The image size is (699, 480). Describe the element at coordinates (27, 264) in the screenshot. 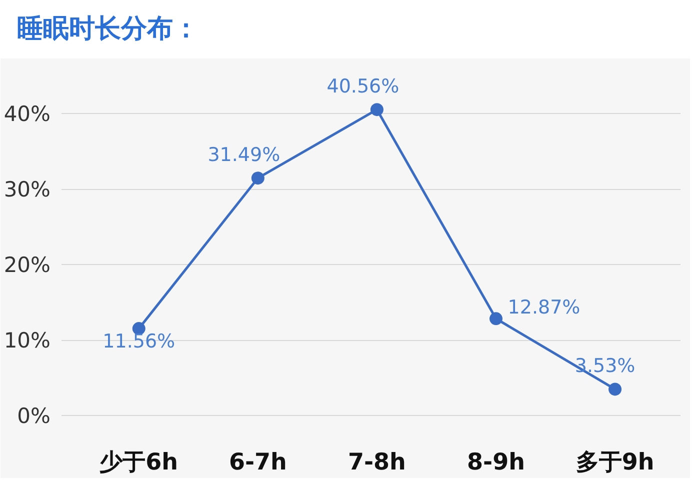

I see `y-tick-label: 20%` at that location.